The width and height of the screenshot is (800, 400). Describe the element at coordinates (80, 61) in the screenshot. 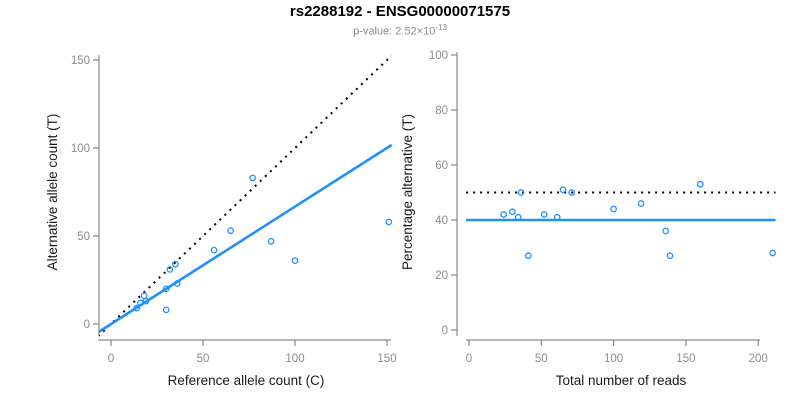

I see `y-tick-label: 150` at that location.